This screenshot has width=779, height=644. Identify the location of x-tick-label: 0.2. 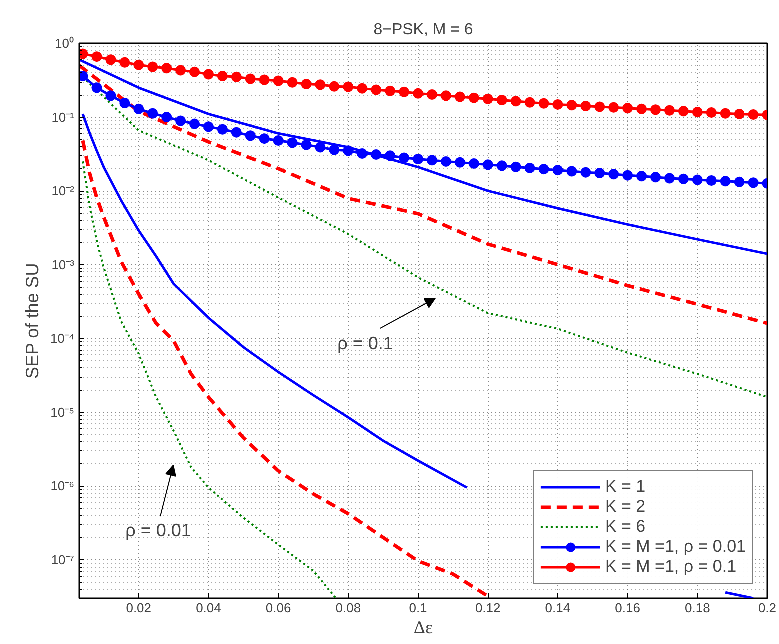
(767, 608).